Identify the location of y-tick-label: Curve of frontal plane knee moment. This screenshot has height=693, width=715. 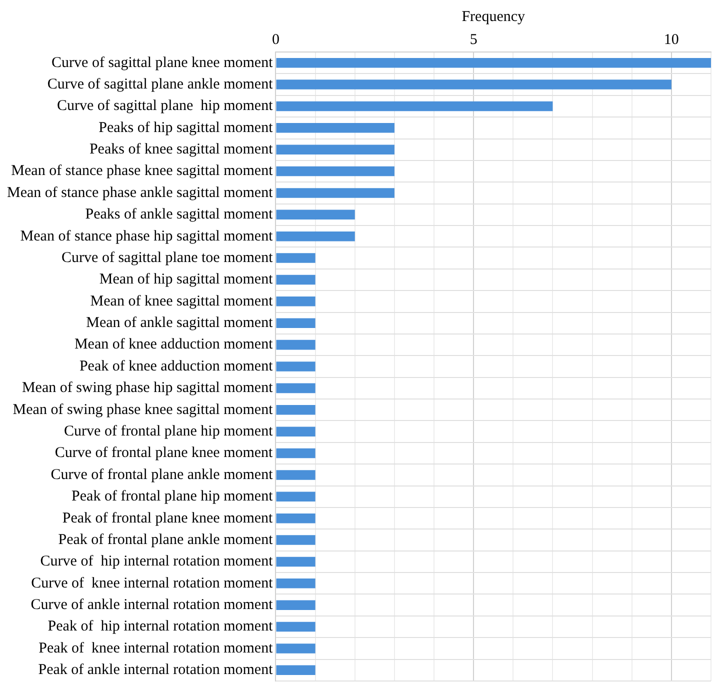
(164, 453).